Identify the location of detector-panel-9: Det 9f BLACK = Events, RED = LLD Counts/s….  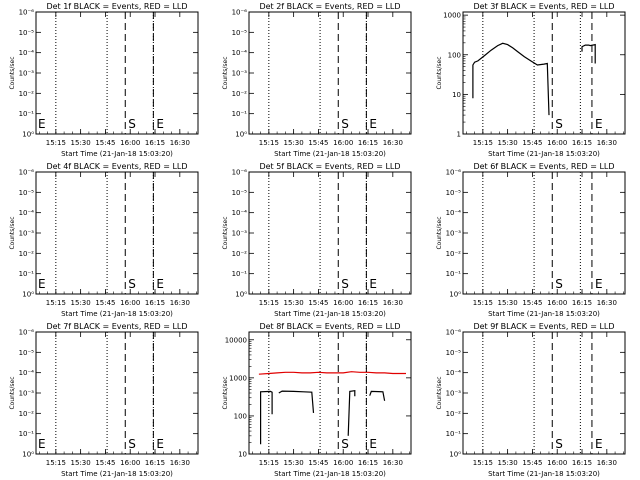
(531, 400).